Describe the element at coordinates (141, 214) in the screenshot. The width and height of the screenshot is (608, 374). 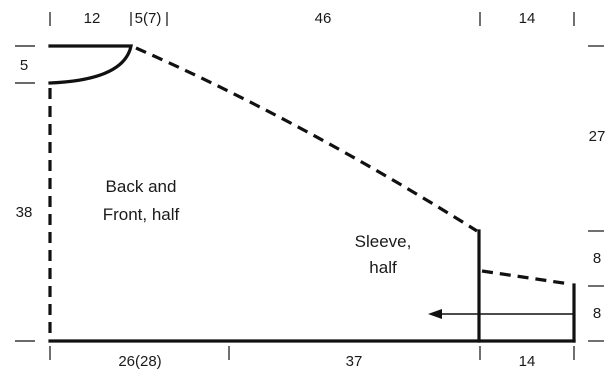
I see `body-label-line2: Front, half` at that location.